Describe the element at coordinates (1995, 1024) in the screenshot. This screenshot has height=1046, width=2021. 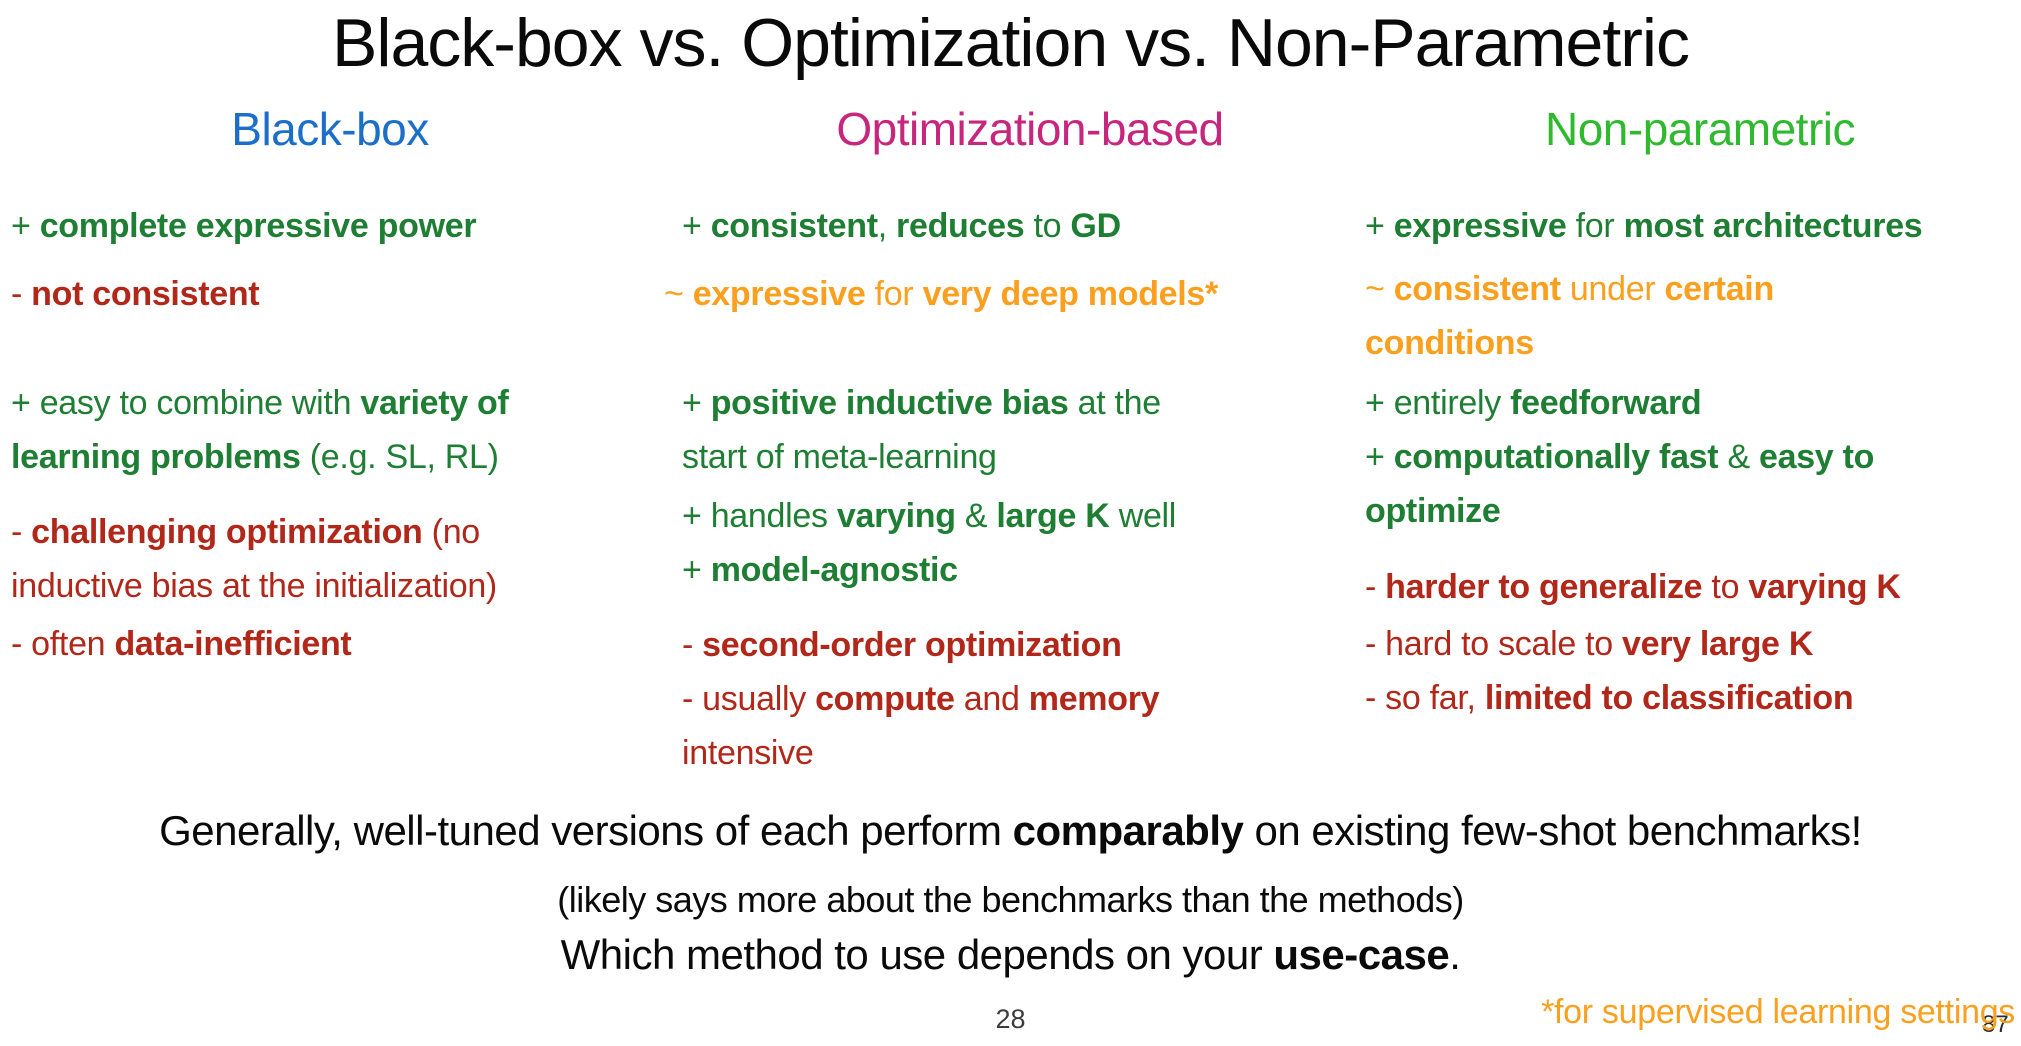
I see `overlapping-slide-number: 87` at that location.